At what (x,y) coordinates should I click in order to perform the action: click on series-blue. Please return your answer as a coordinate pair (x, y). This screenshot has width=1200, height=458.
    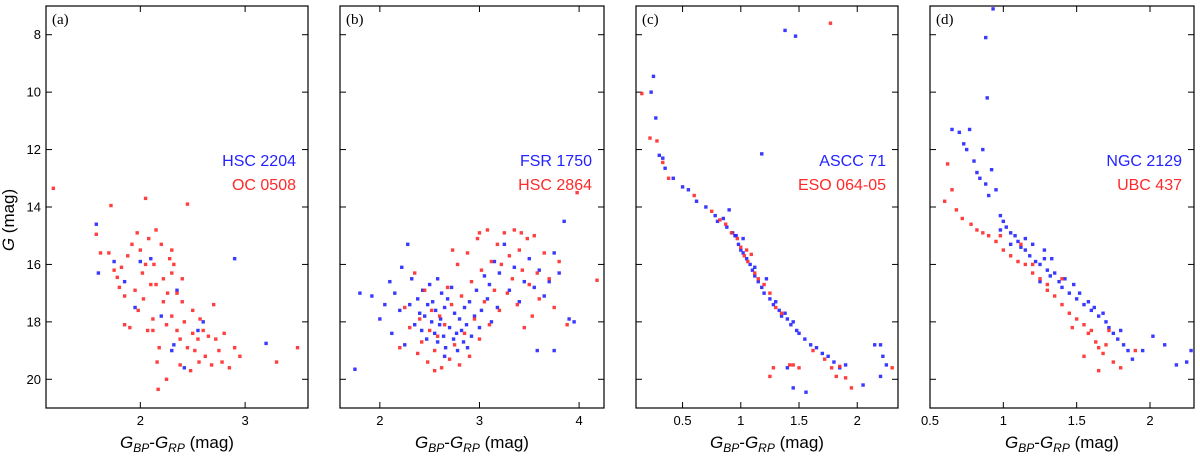
    Looking at the image, I should click on (464, 295).